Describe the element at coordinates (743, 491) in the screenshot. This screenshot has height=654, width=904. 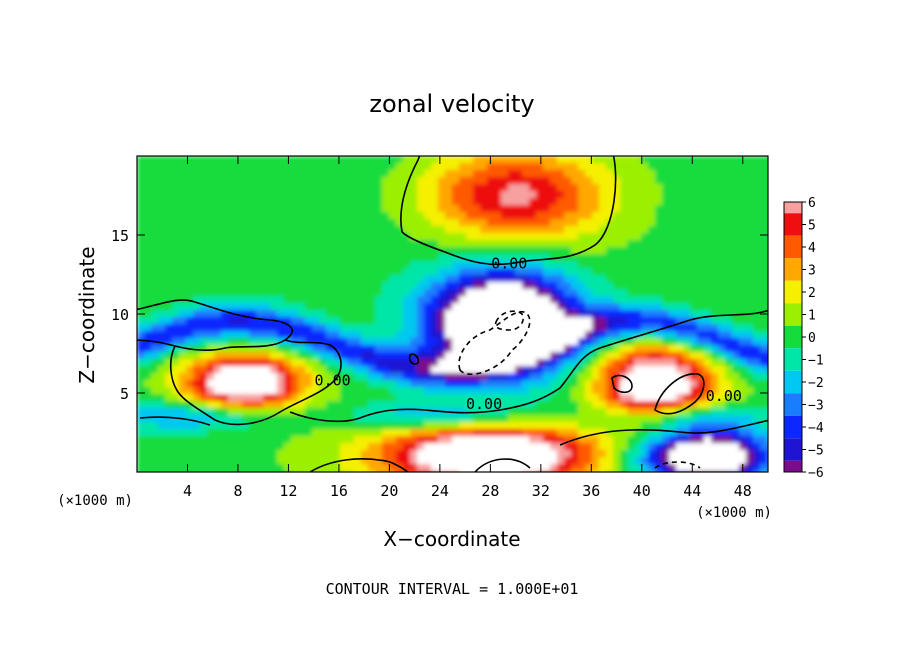
I see `x-tick-label: 48` at that location.